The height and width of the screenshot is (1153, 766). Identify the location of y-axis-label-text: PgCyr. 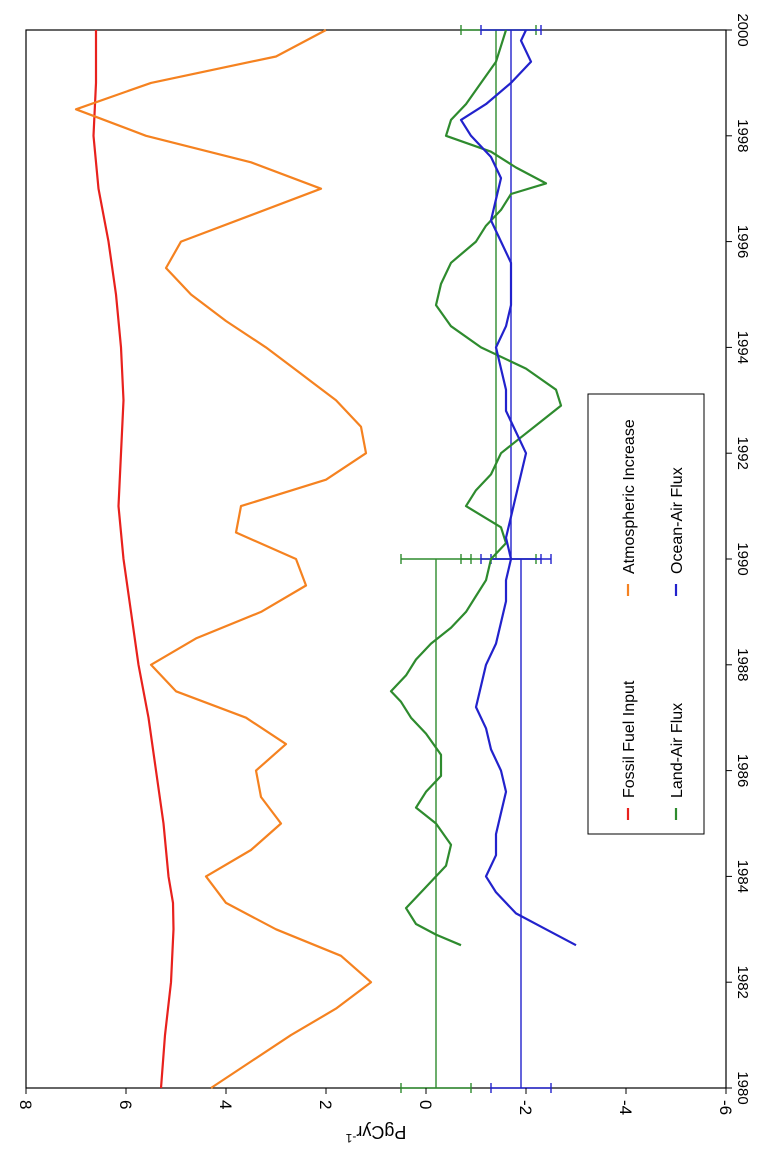
(381, 1132).